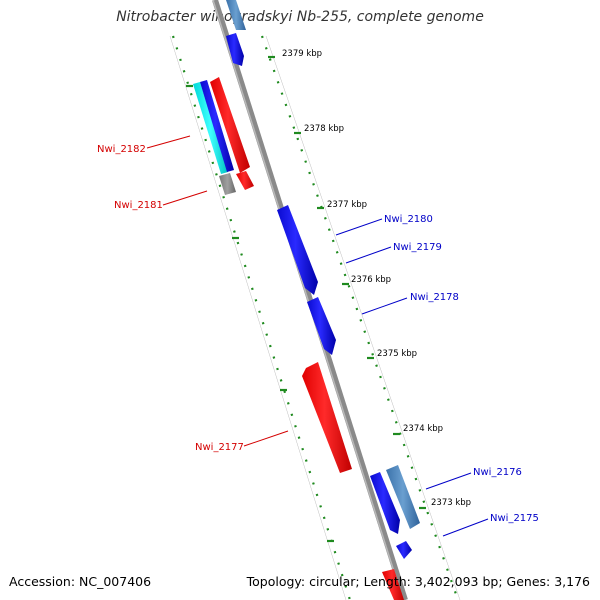 The width and height of the screenshot is (600, 600). Describe the element at coordinates (514, 518) in the screenshot. I see `gene-label-nwi-2175: Nwi_2175` at that location.